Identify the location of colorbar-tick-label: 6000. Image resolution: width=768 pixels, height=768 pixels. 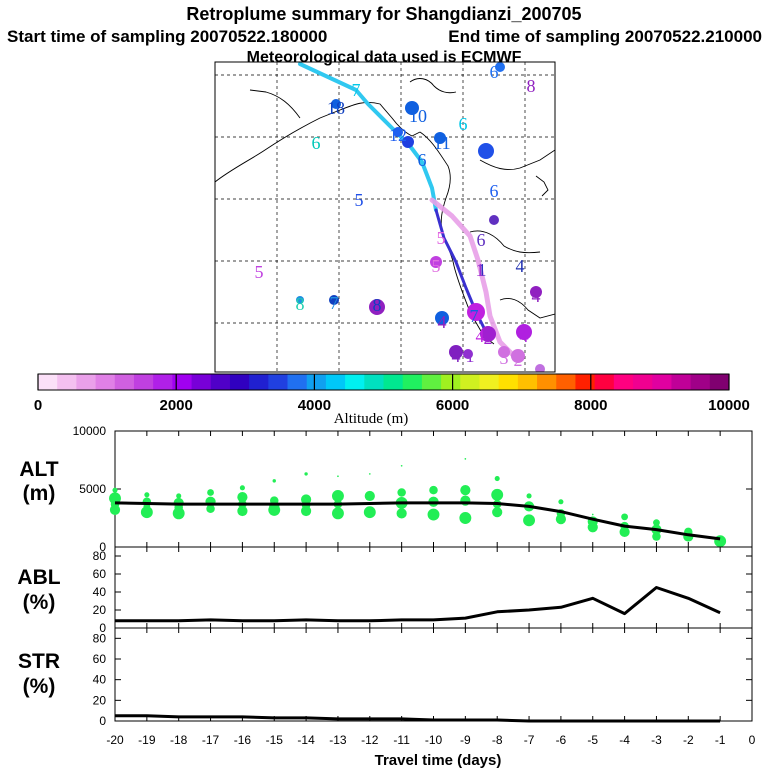
(452, 405).